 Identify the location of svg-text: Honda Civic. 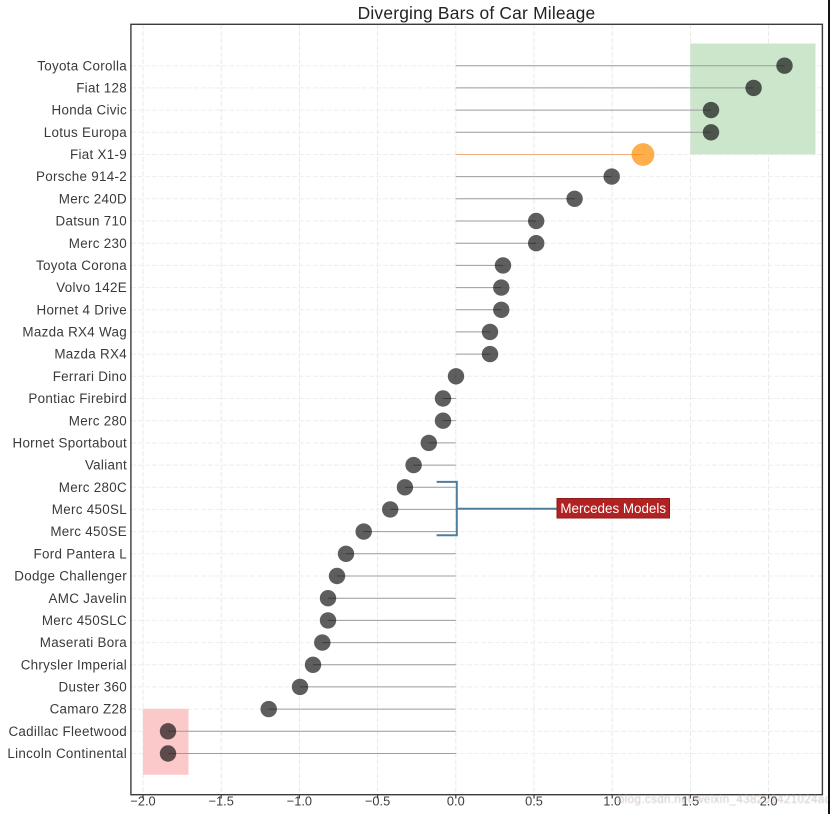
(90, 110).